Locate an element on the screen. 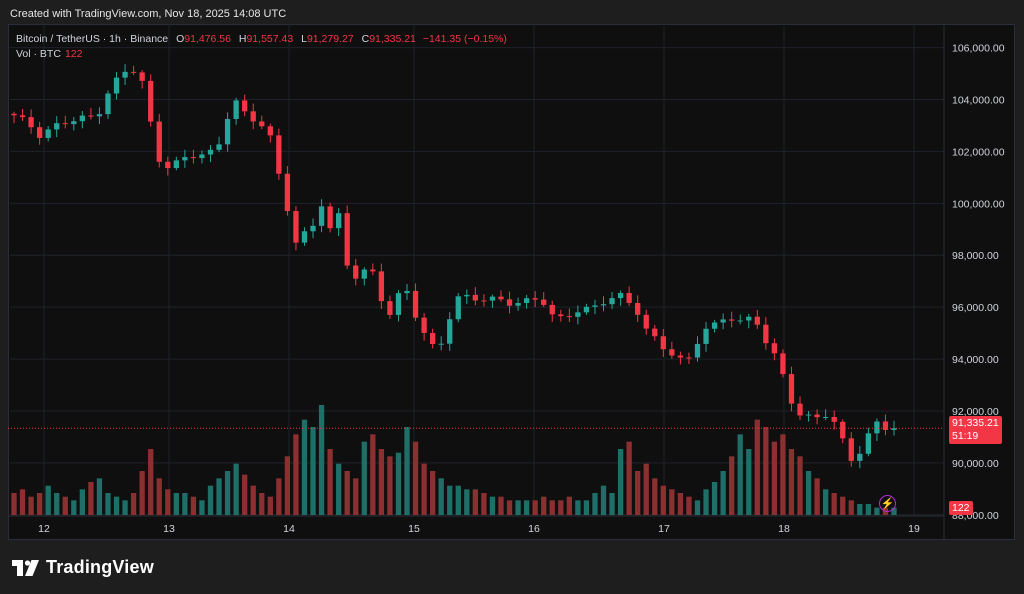 The image size is (1024, 594). time-tick-label: 17 is located at coordinates (664, 529).